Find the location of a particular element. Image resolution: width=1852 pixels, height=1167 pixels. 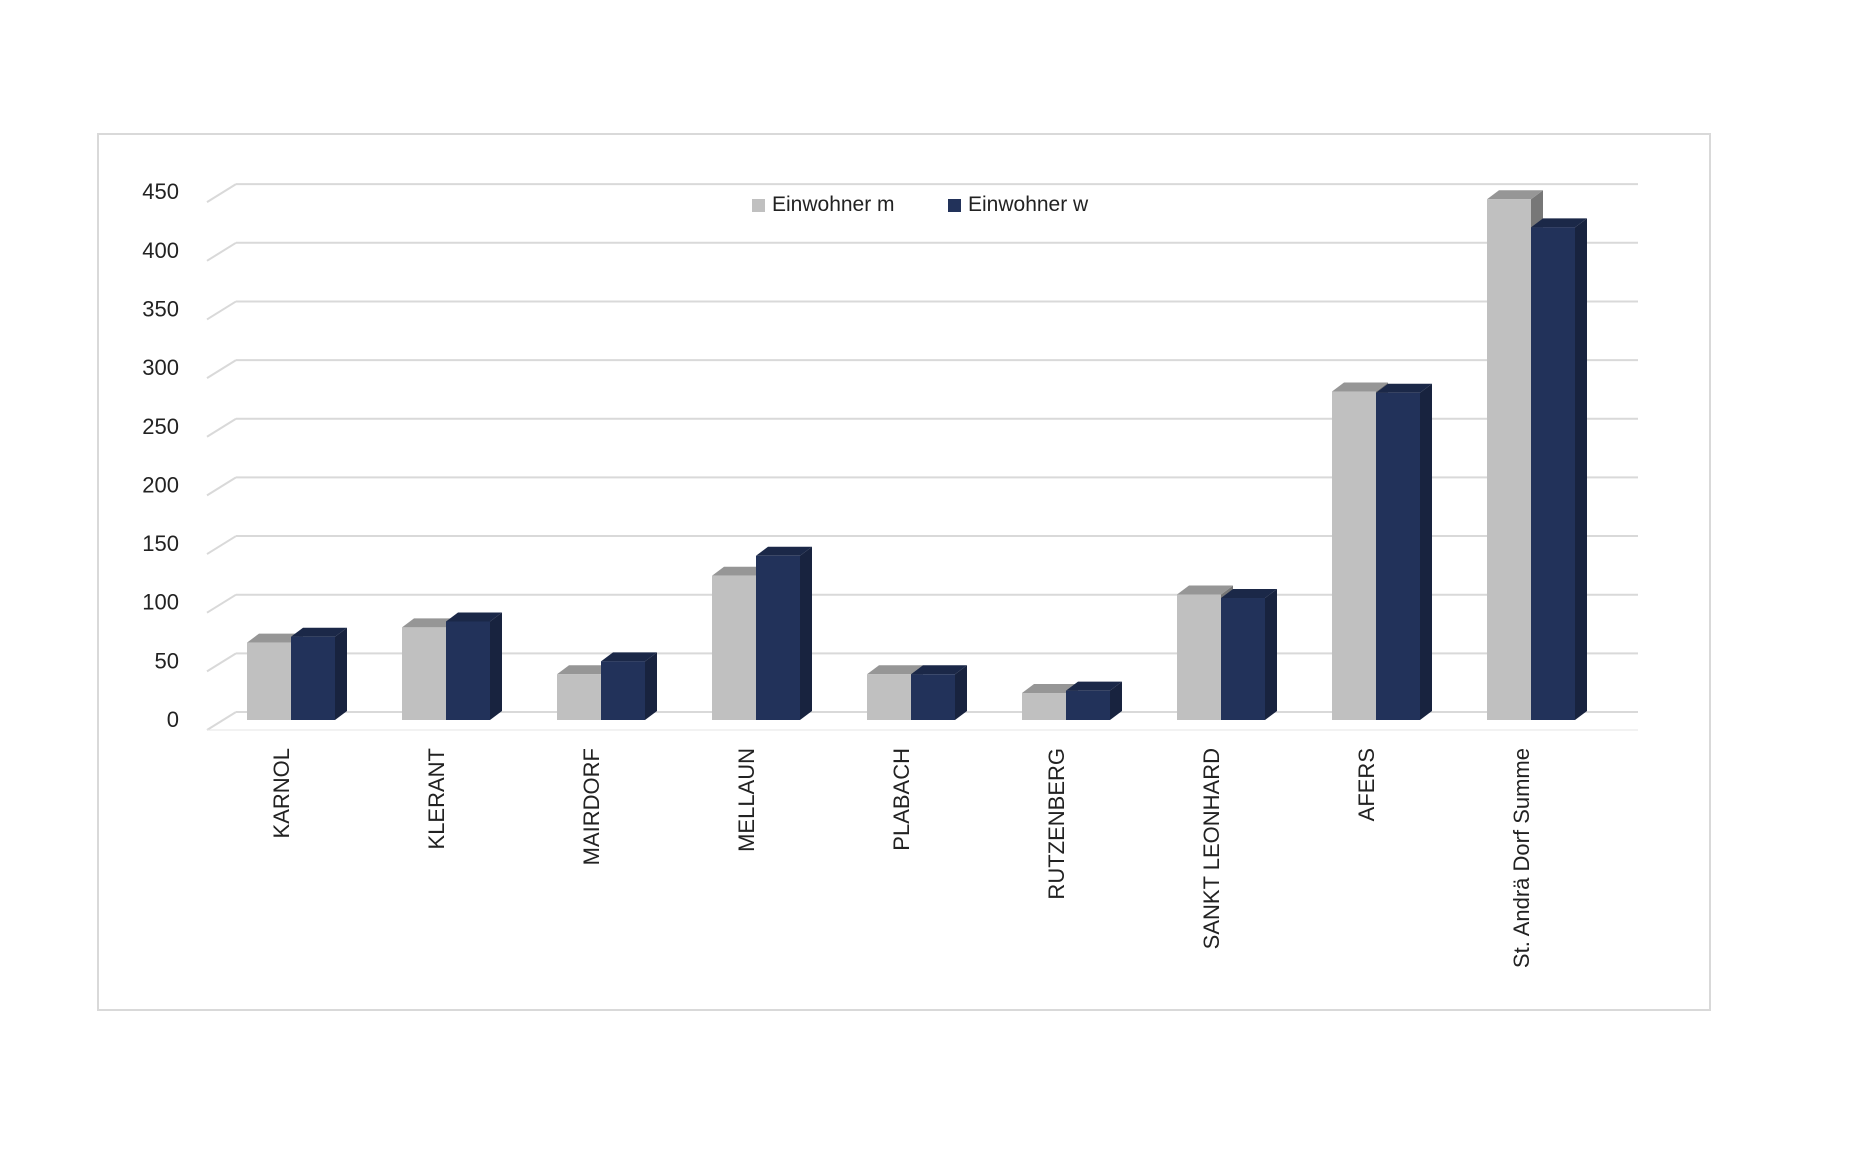

legend-label: Einwohner w is located at coordinates (1028, 204).